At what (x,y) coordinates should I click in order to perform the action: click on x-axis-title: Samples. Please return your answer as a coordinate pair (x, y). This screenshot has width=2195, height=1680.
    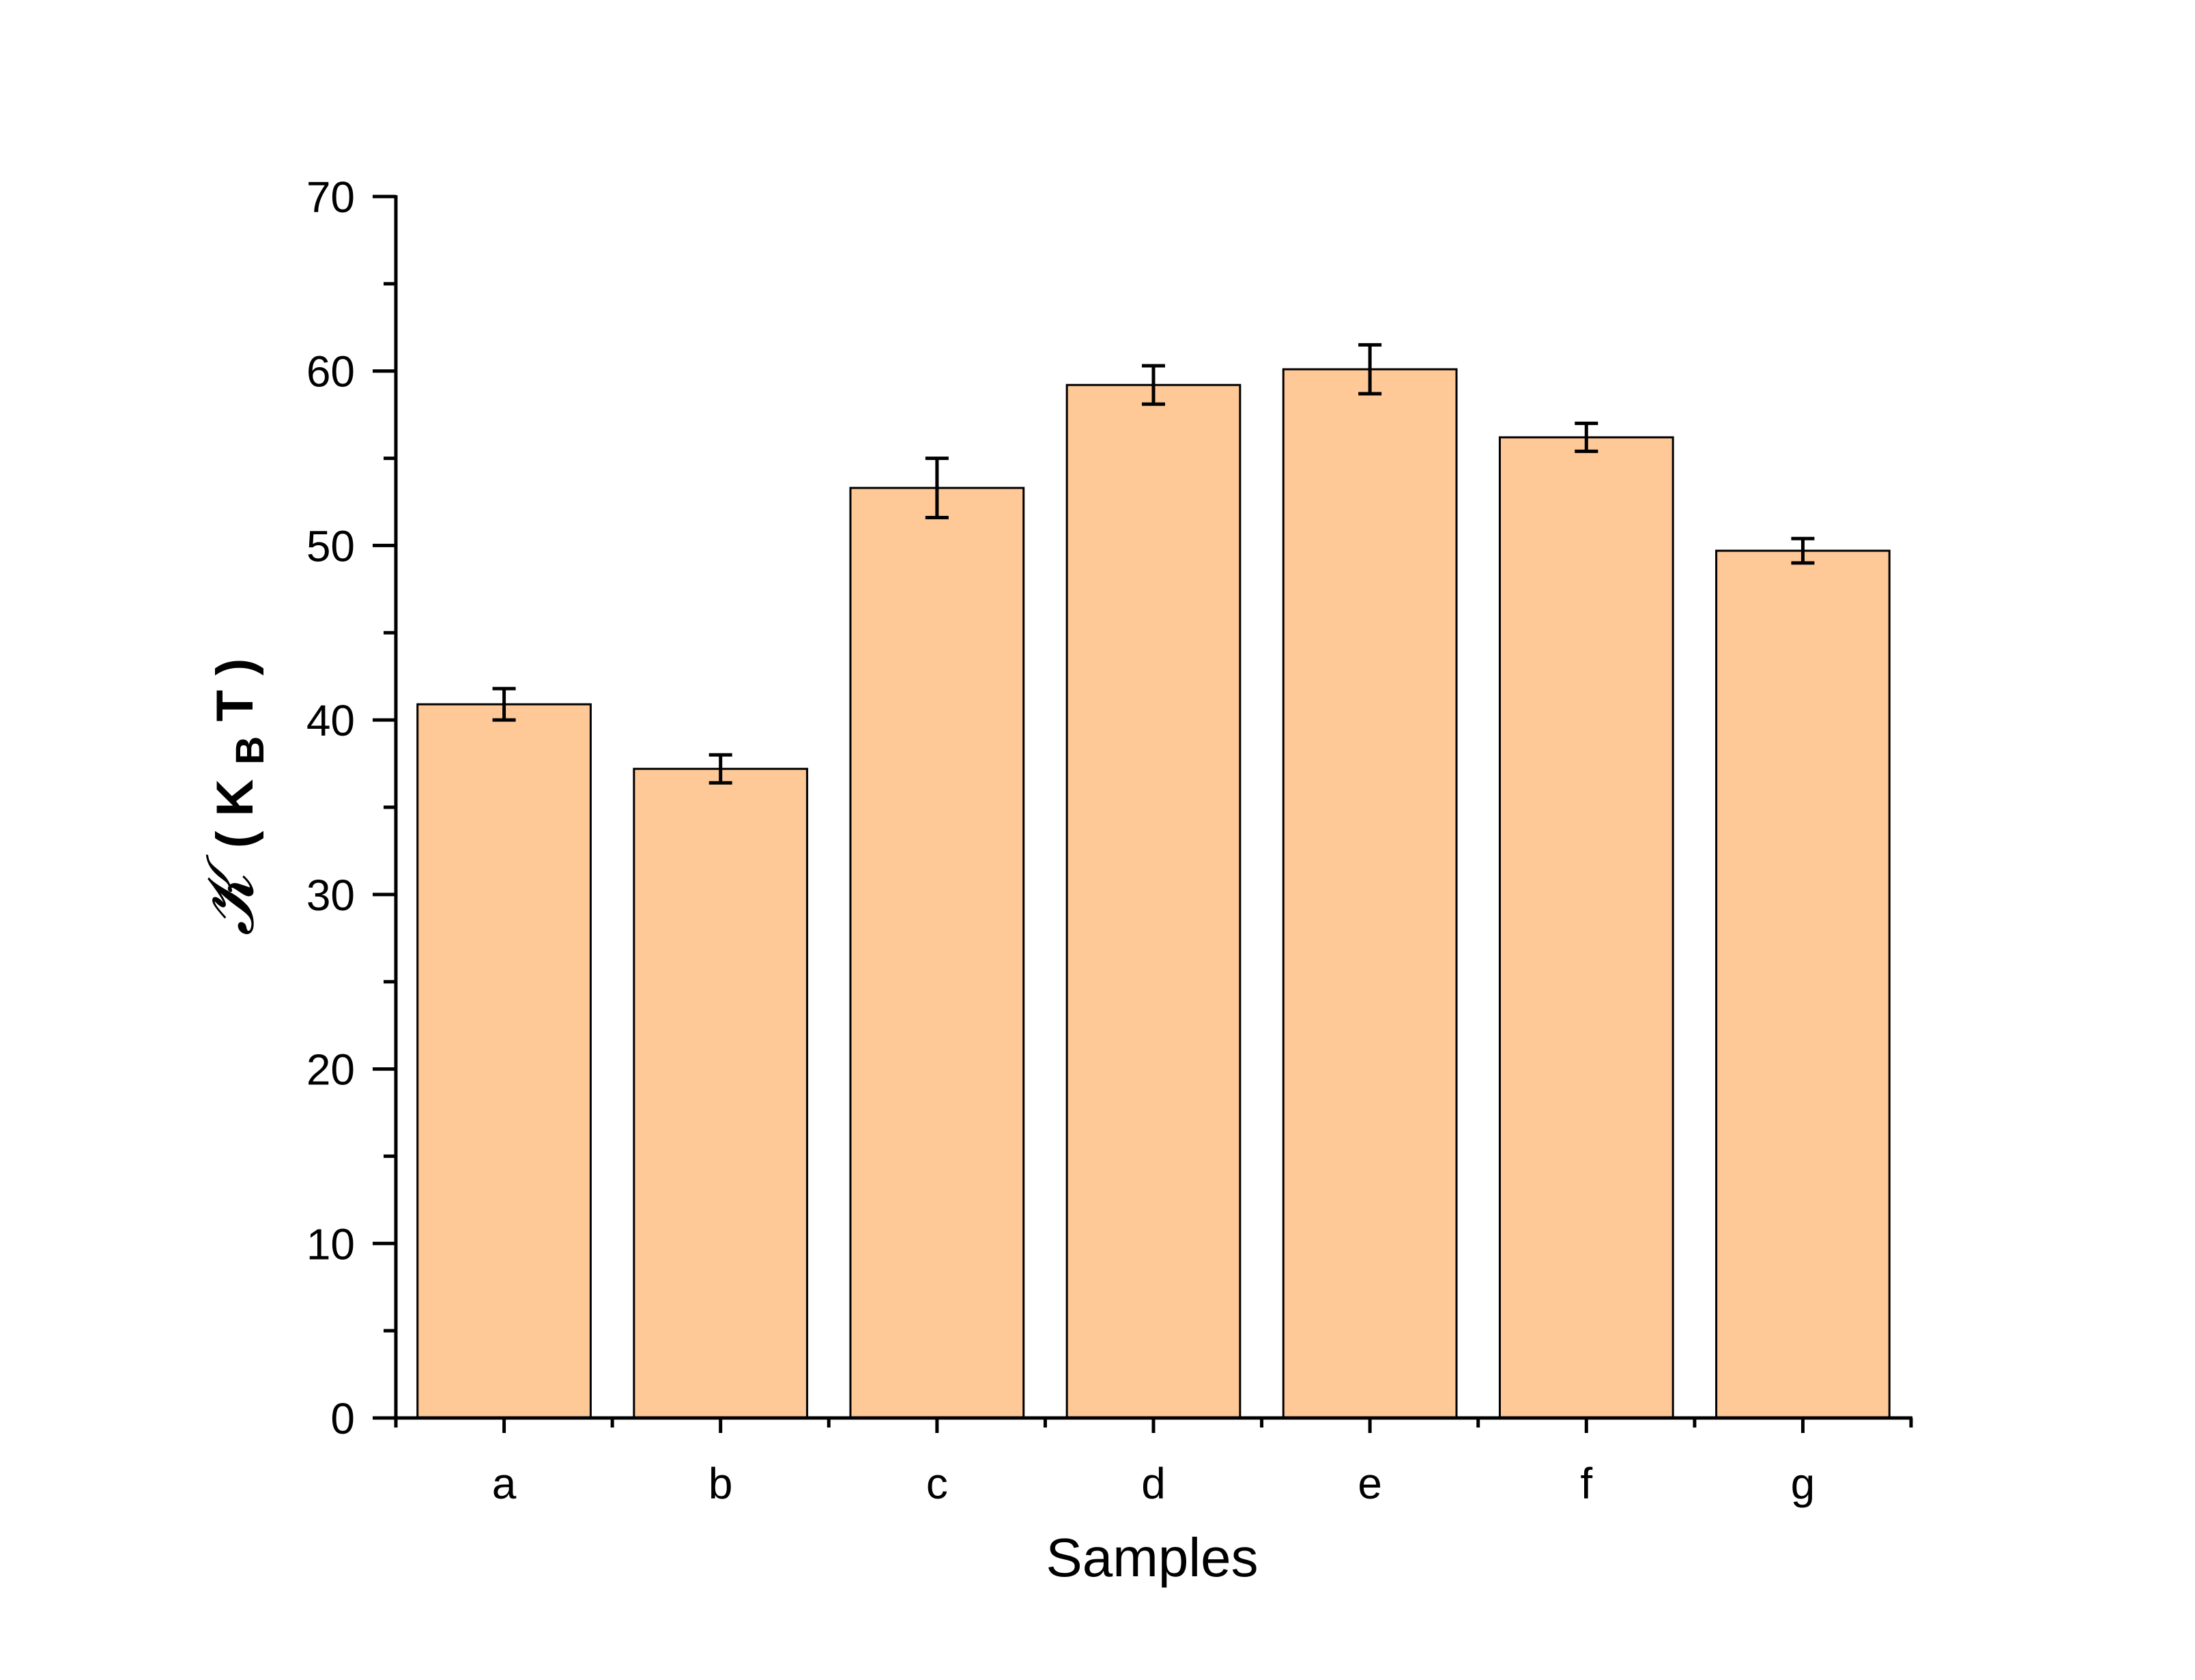
    Looking at the image, I should click on (1152, 1557).